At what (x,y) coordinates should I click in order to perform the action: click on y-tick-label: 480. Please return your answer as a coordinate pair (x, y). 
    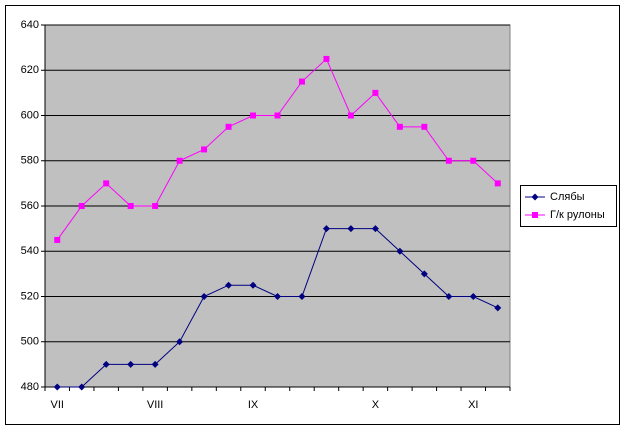
    Looking at the image, I should click on (30, 387).